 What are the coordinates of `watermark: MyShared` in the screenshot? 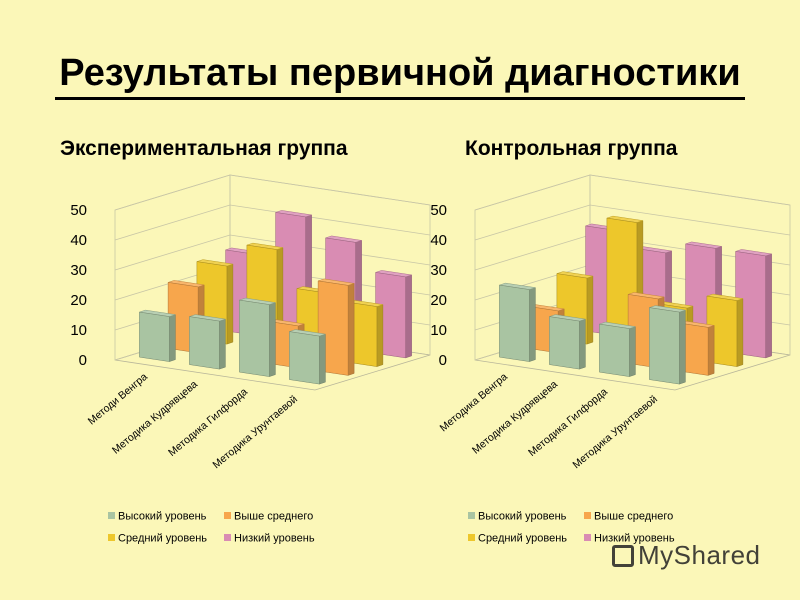 It's located at (686, 555).